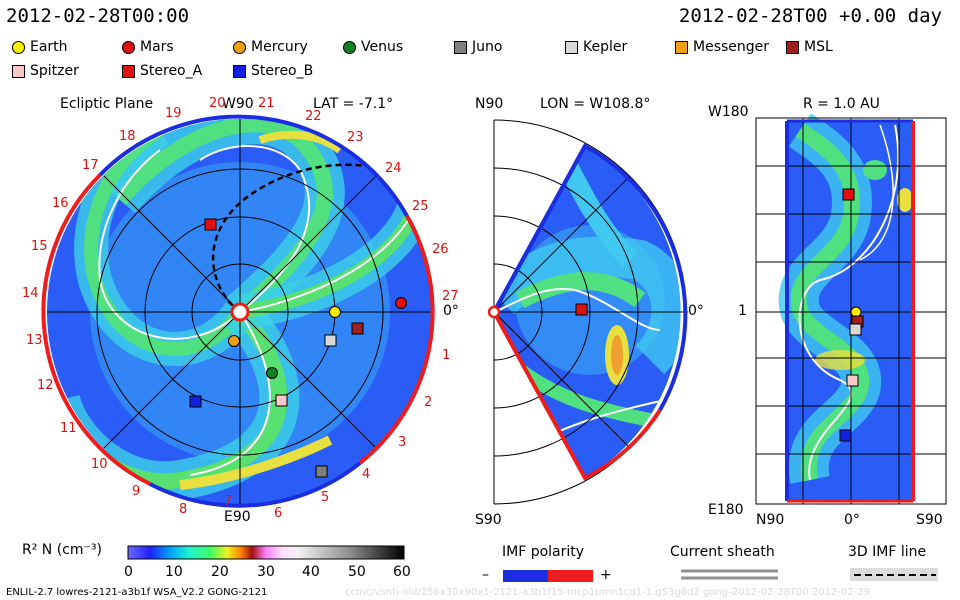 The image size is (960, 600). Describe the element at coordinates (313, 116) in the screenshot. I see `rot-label: 22` at that location.